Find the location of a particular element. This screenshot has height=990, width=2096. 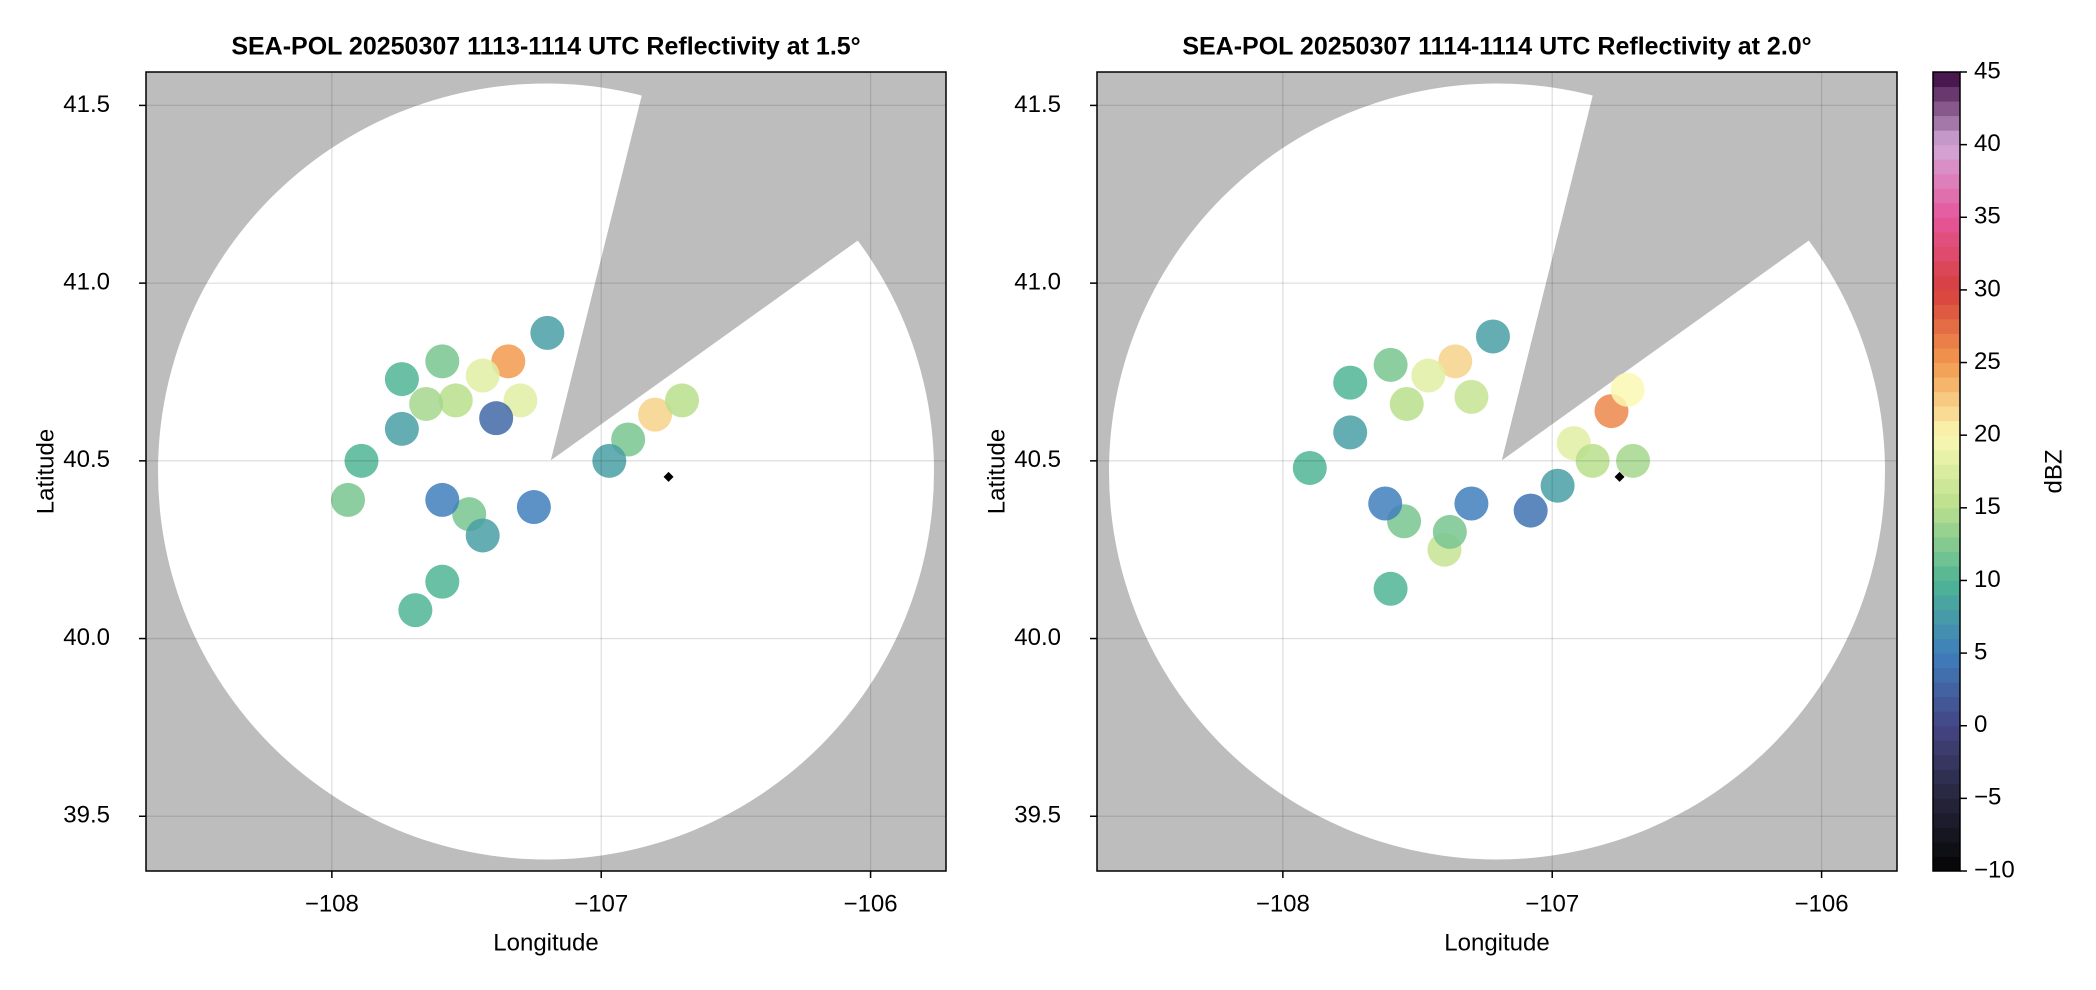

x-axis-label: Longitude is located at coordinates (1496, 942).